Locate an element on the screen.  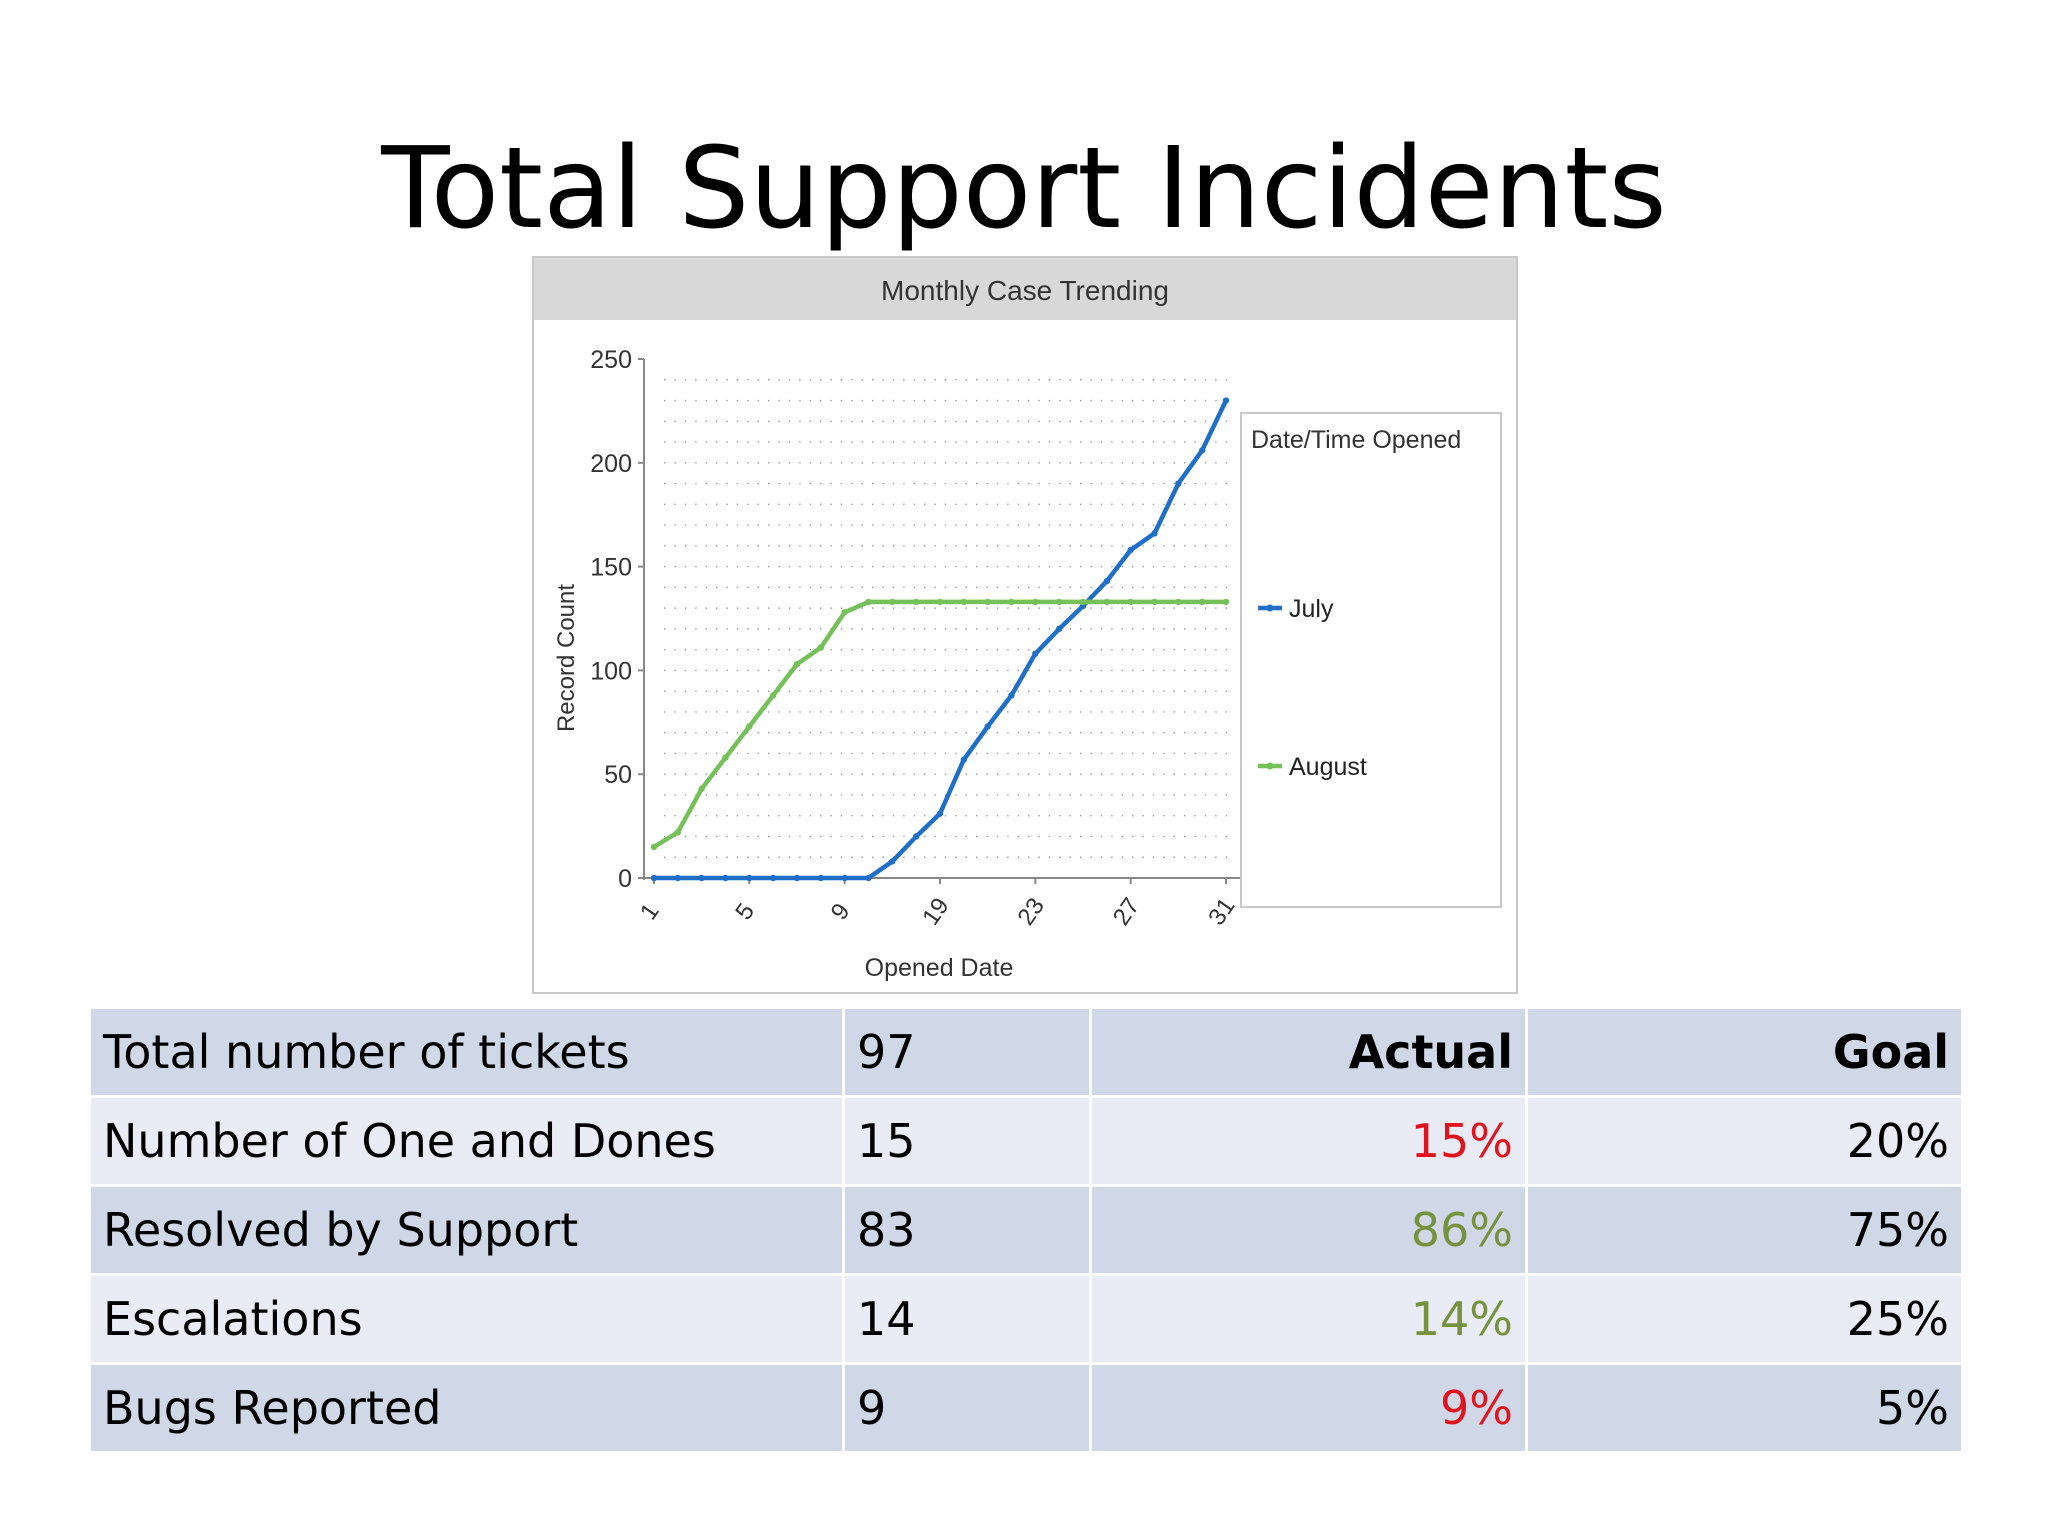
legend-label-august: August is located at coordinates (1328, 767).